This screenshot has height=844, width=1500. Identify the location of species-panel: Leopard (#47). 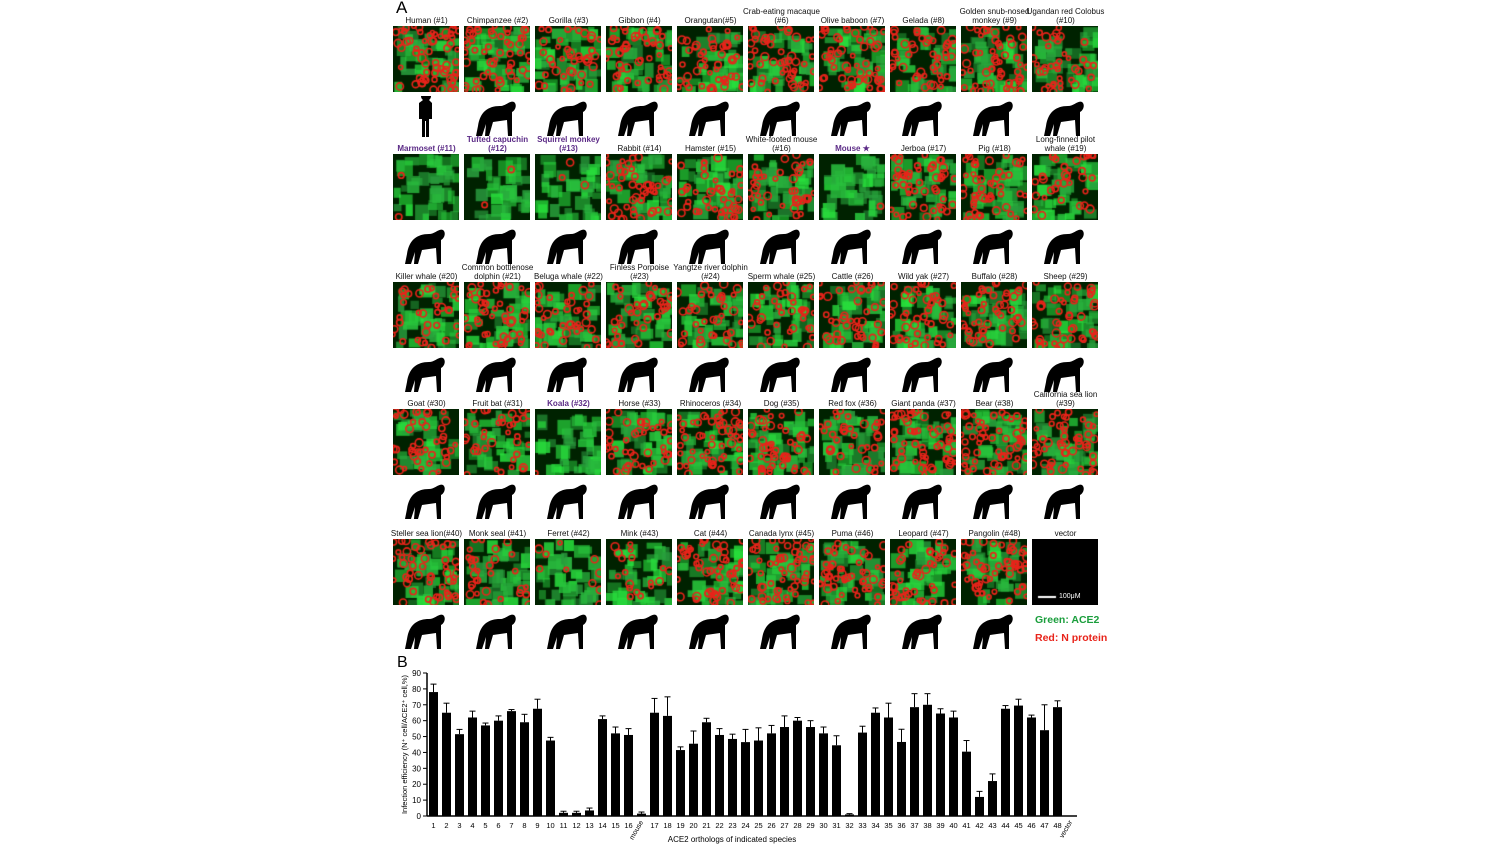
(923, 589).